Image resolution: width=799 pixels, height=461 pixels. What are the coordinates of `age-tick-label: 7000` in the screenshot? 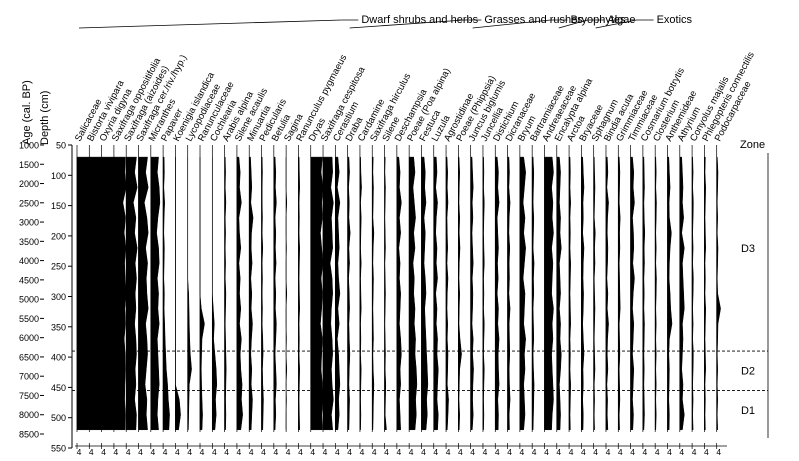 It's located at (29, 377).